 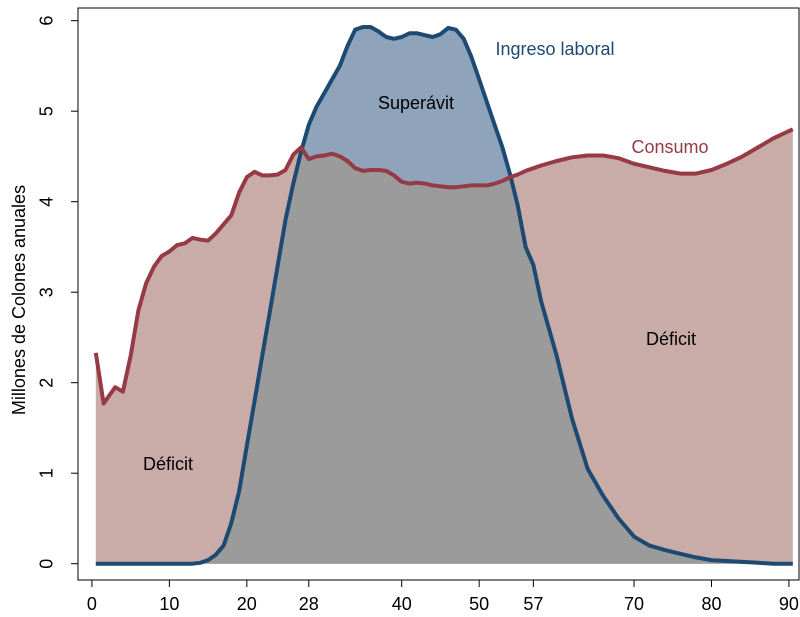 What do you see at coordinates (711, 604) in the screenshot?
I see `x-tick-label: 80` at bounding box center [711, 604].